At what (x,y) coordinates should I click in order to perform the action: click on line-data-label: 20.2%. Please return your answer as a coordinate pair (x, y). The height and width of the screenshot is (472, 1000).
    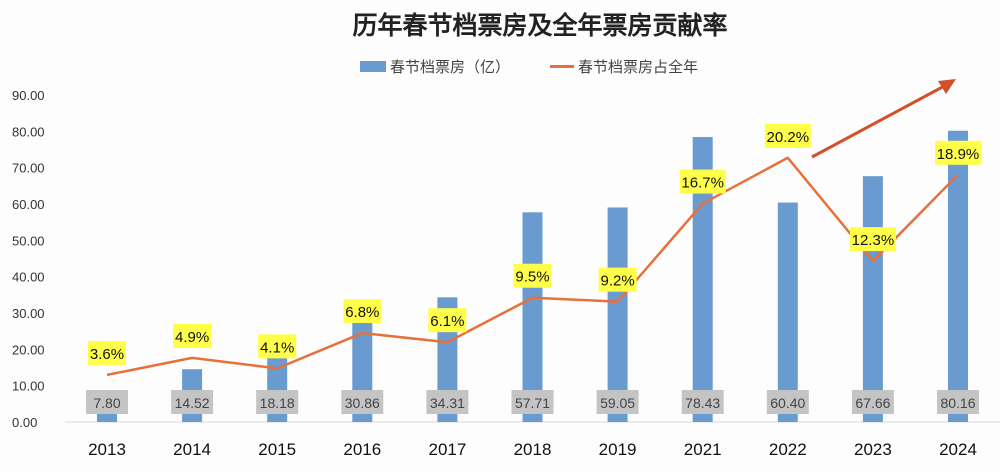
    Looking at the image, I should click on (788, 137).